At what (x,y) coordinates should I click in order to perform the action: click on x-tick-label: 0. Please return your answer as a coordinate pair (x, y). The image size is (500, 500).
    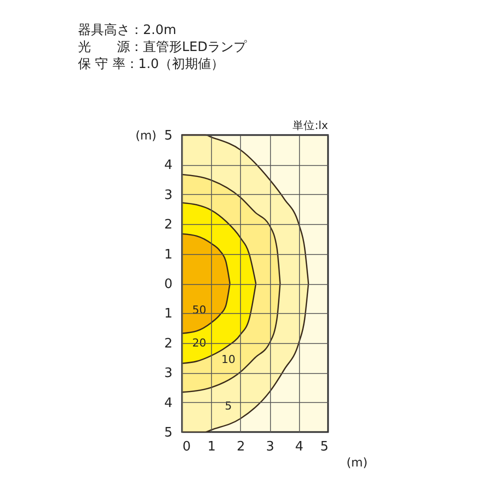
    Looking at the image, I should click on (186, 447).